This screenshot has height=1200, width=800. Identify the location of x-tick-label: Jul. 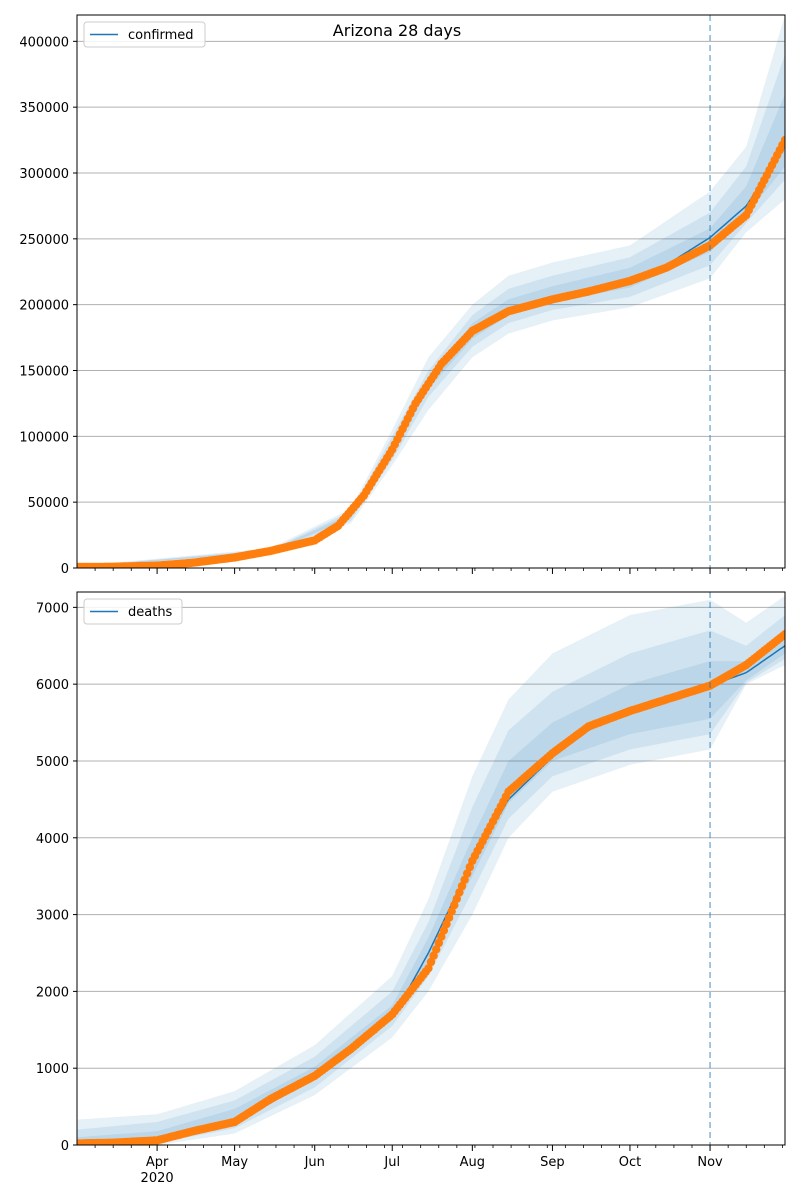
(391, 1162).